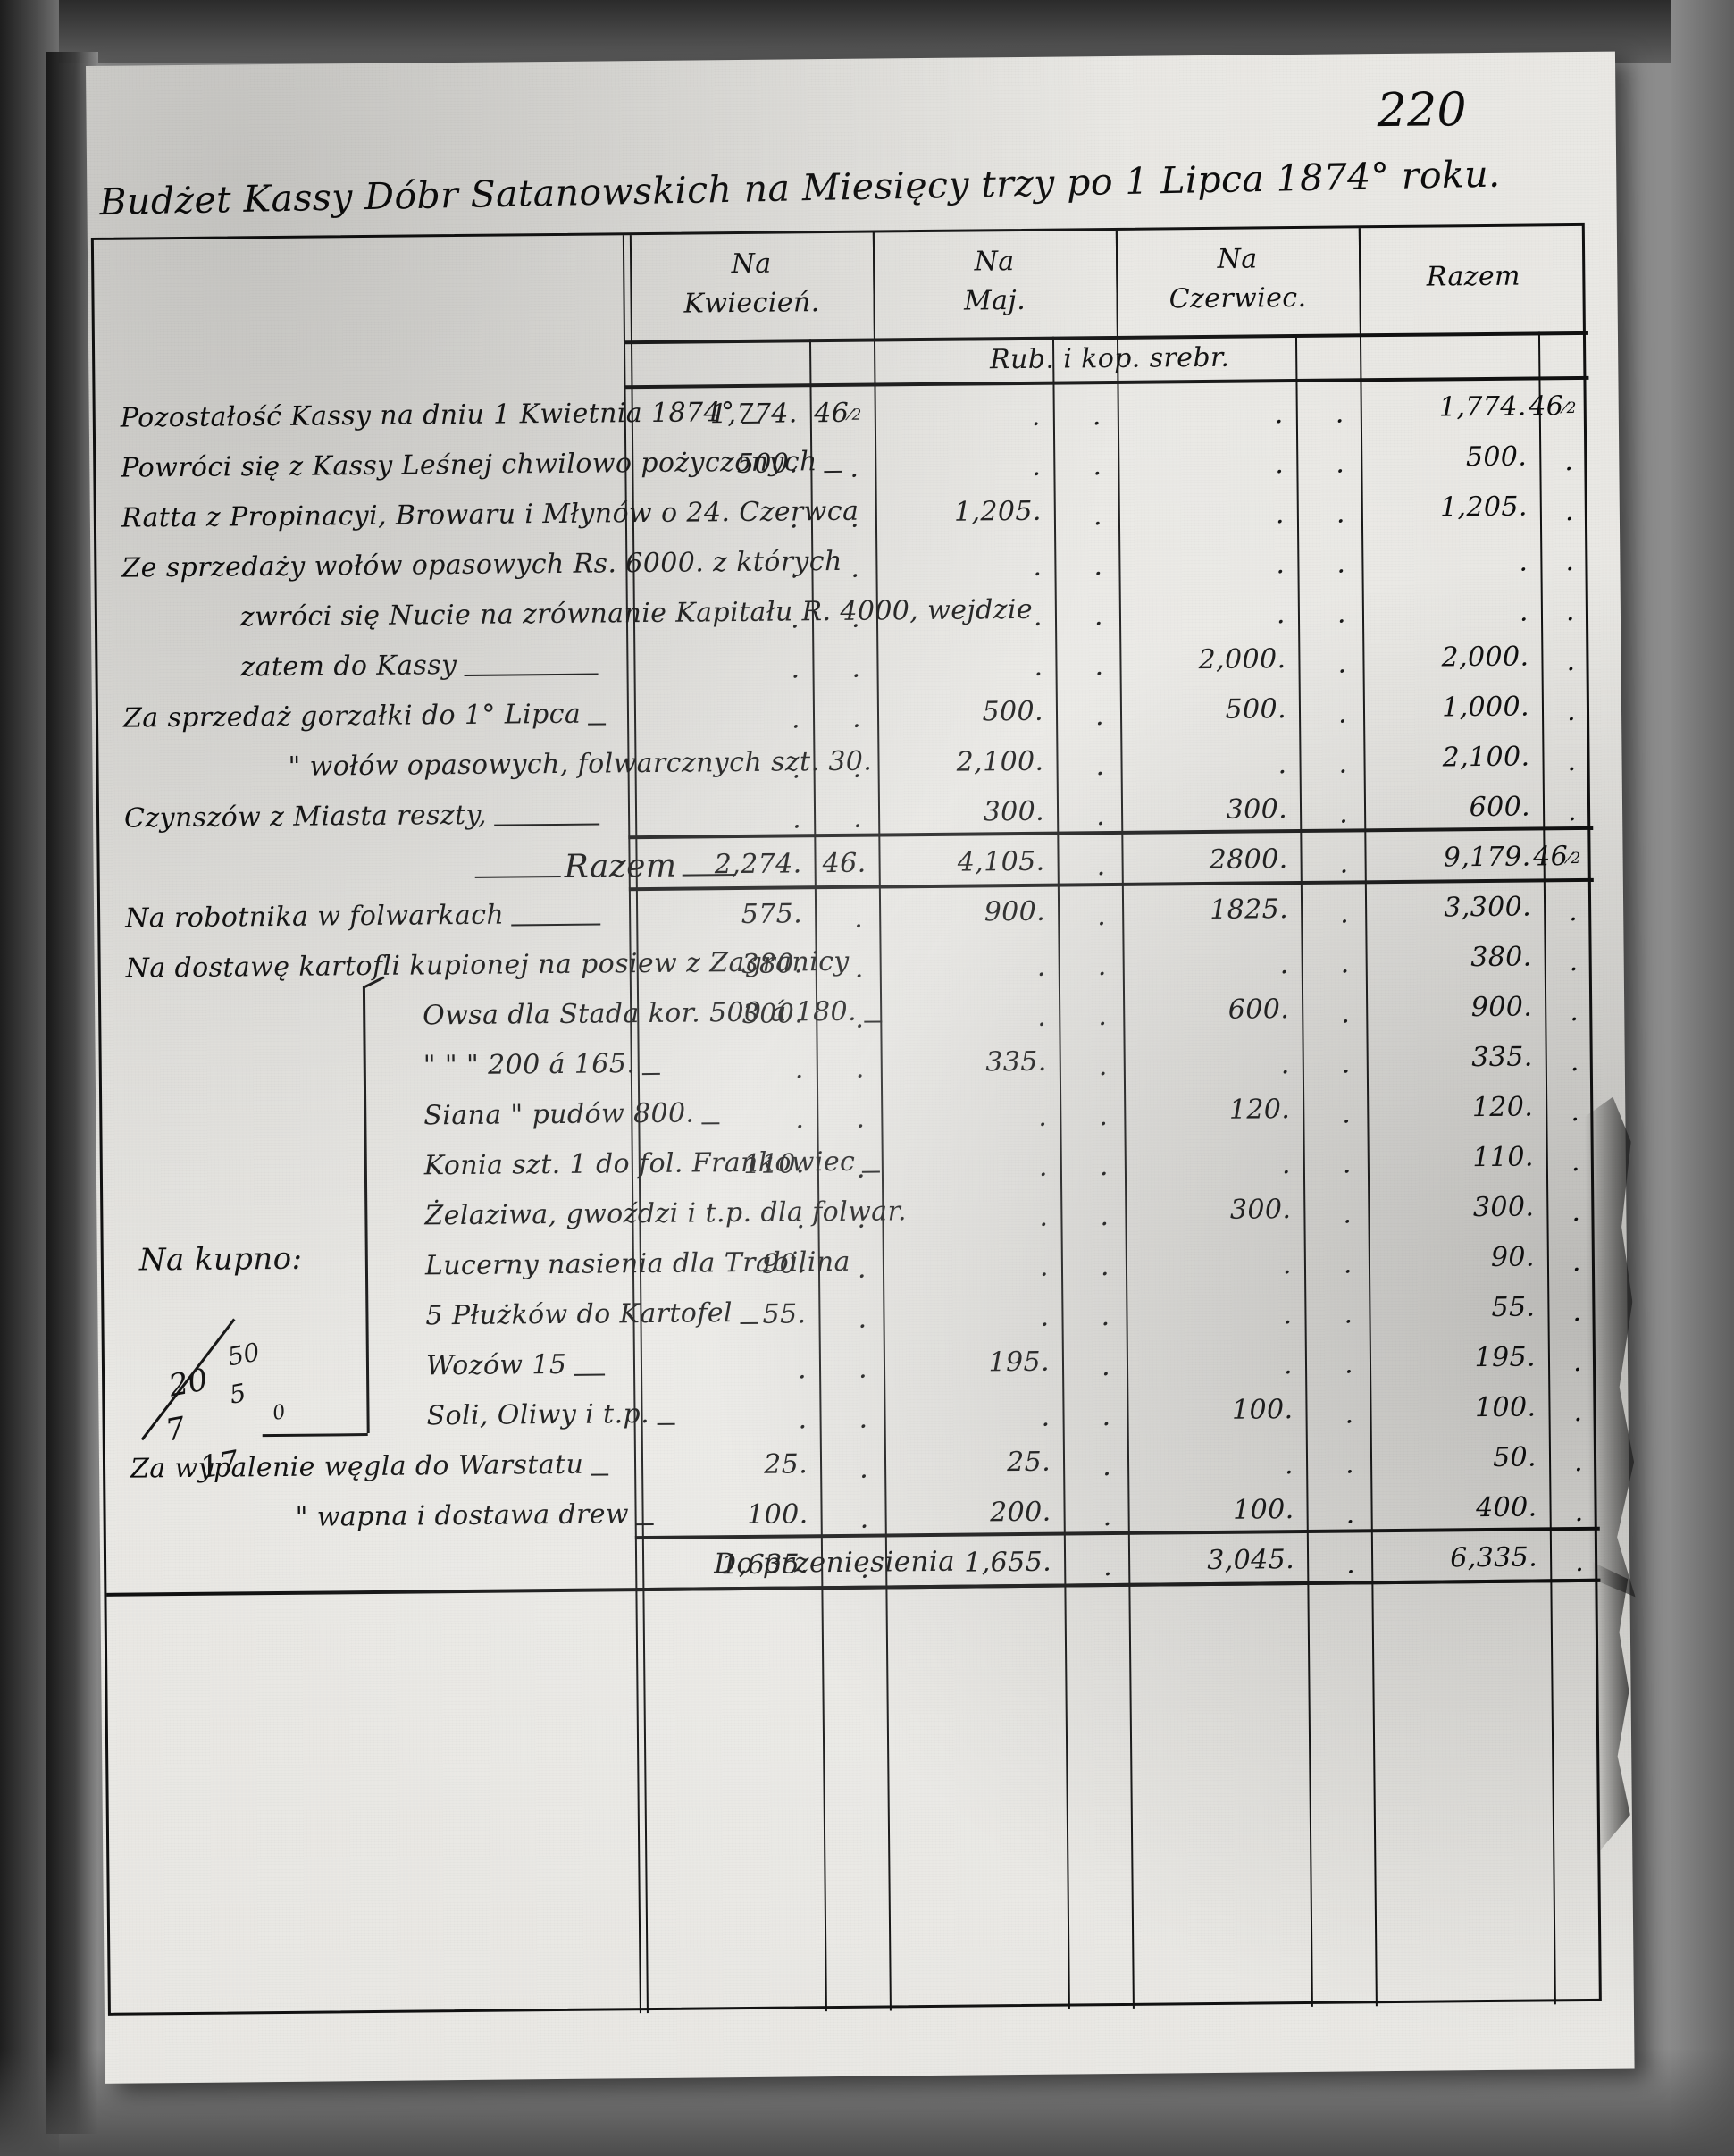 The image size is (1734, 2156). Describe the element at coordinates (1485, 708) in the screenshot. I see `cell-amount: 1,000.` at that location.